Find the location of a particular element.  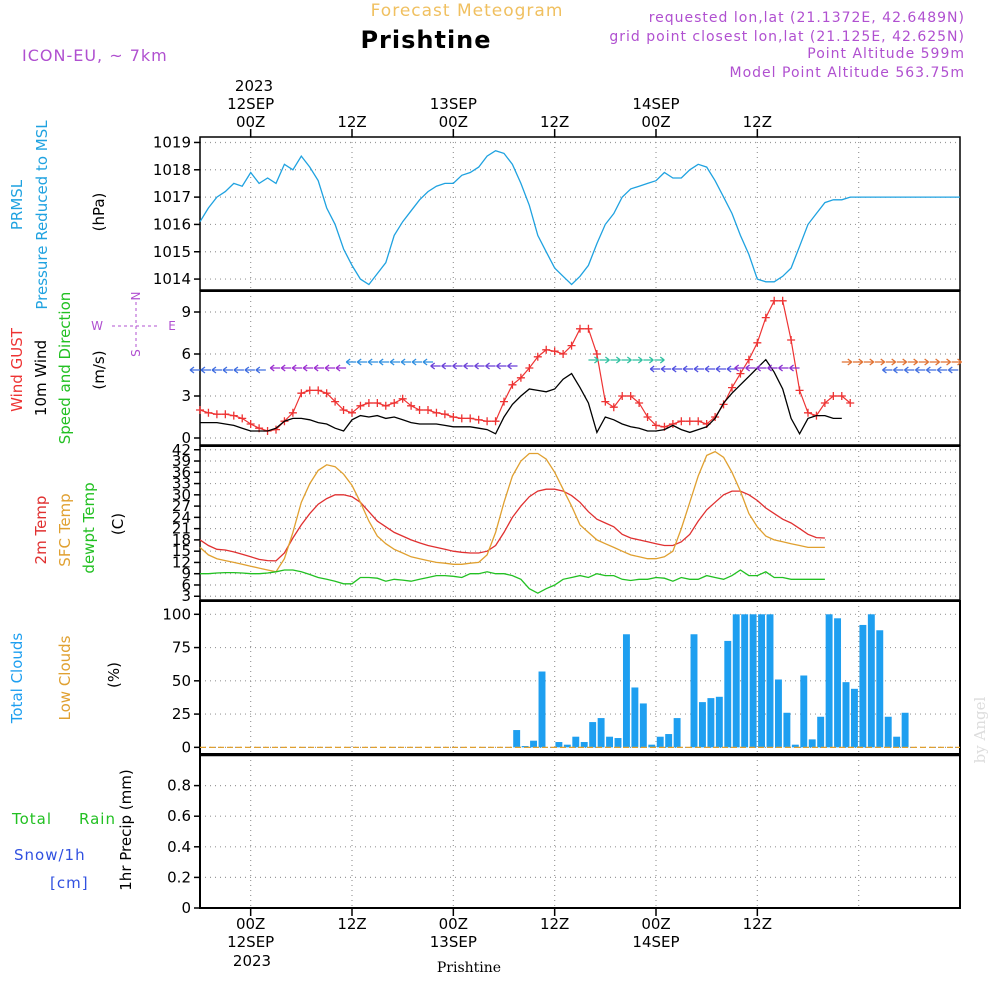

precip-cm-label: [cm] is located at coordinates (69, 883).